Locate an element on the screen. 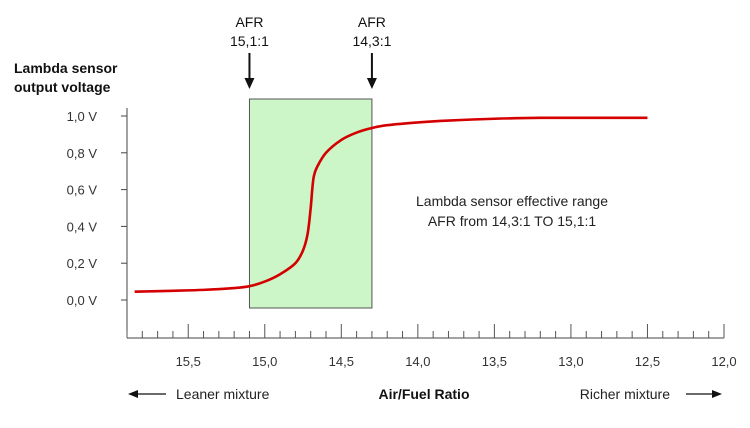 The height and width of the screenshot is (428, 750). afr-markers: AFR 15,1:1 AFR 14,3:1 is located at coordinates (311, 51).